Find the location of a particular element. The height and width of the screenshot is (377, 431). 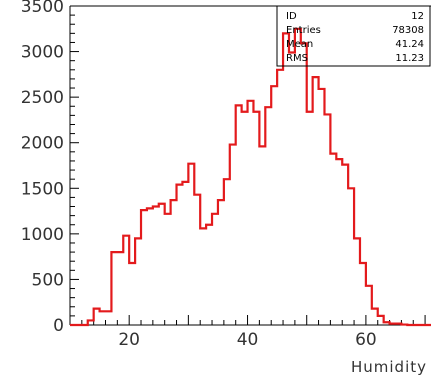

x-tick-label: 20 is located at coordinates (129, 340).